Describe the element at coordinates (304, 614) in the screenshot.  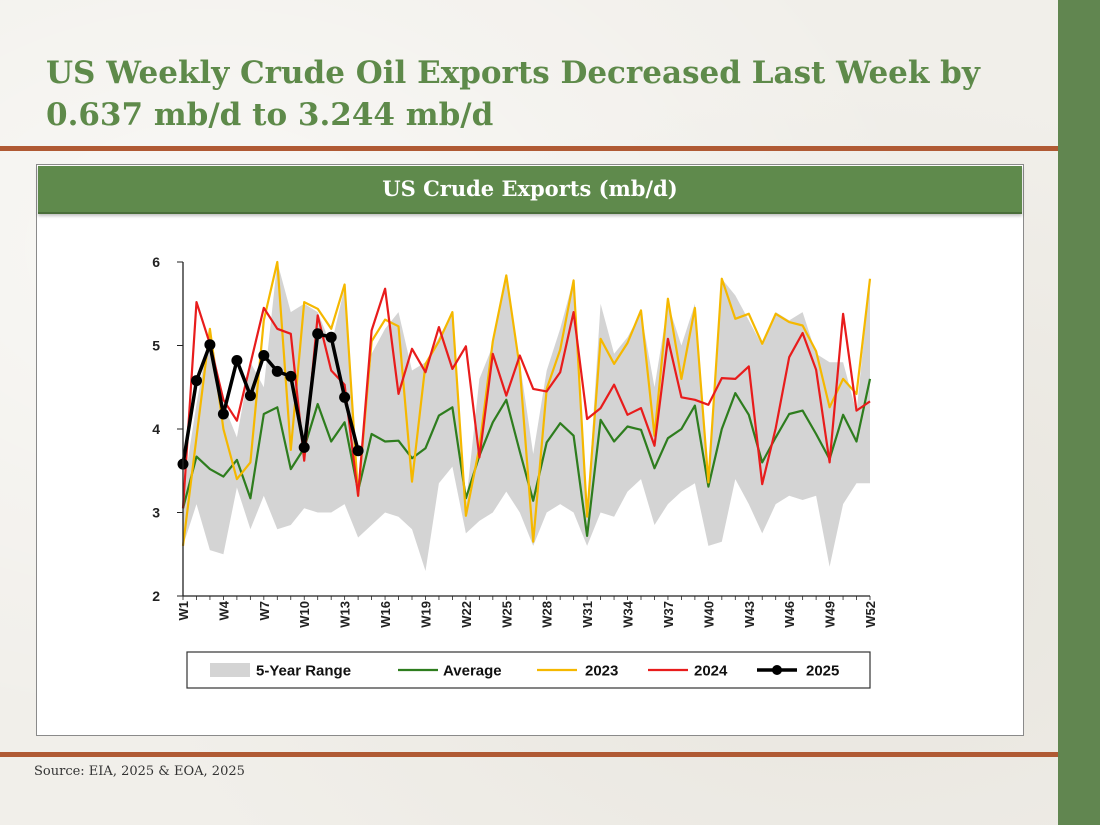
I see `x-tick-label: W10` at that location.